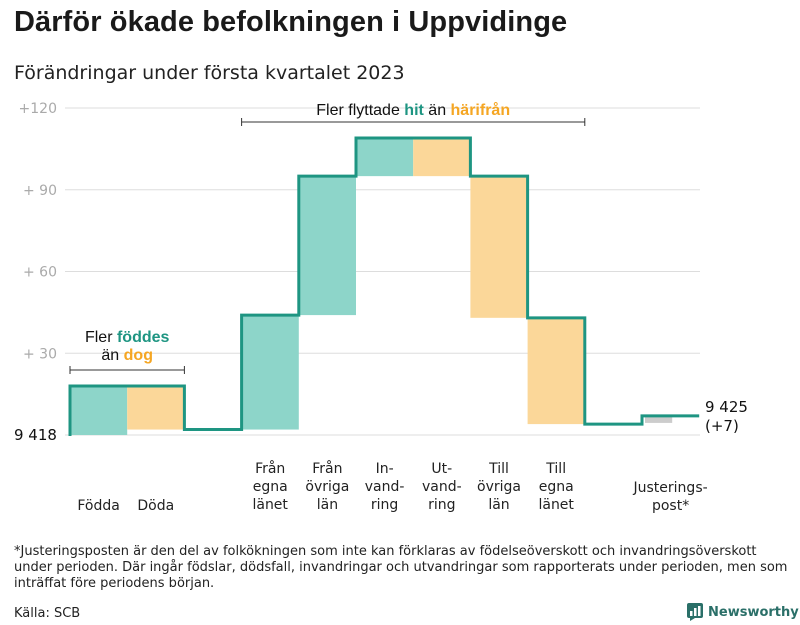  Describe the element at coordinates (753, 612) in the screenshot. I see `brand-name: Newsworthy` at that location.